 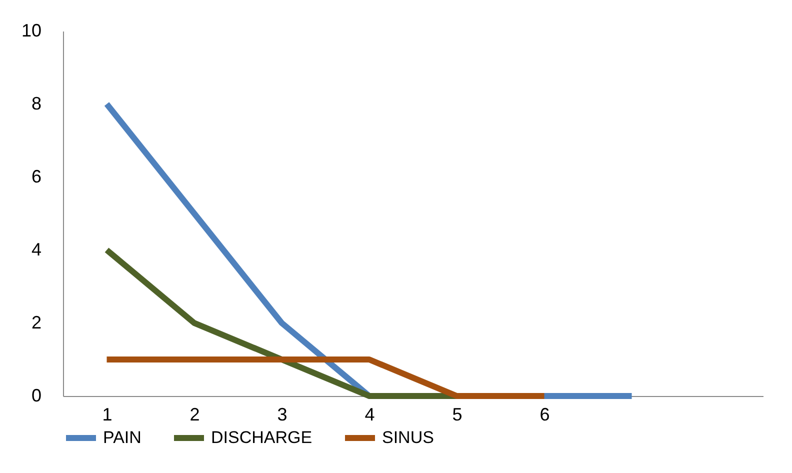 I want to click on y-tick-label: 4, so click(x=36, y=250).